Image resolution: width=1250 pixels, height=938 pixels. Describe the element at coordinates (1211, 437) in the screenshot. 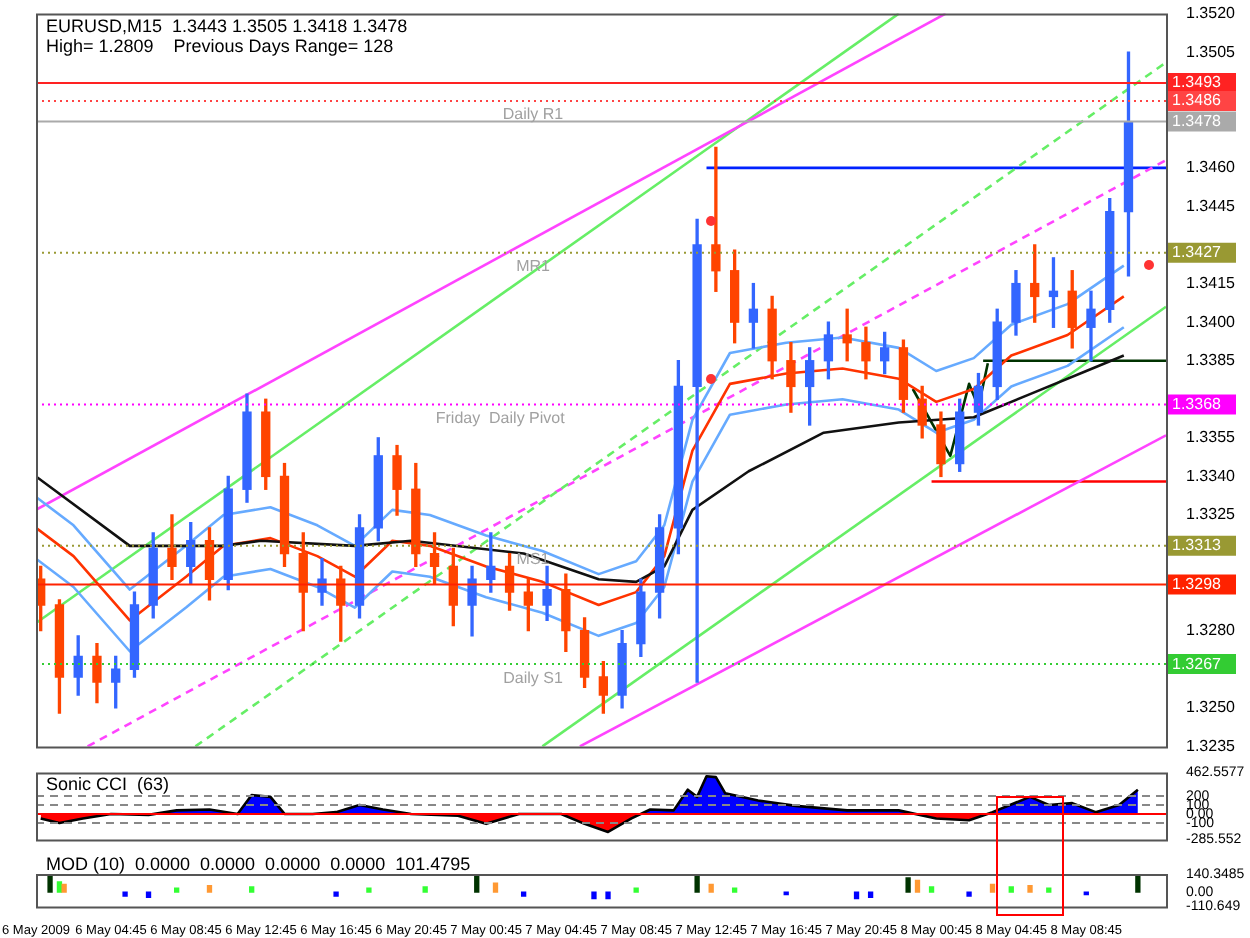

I see `y-tick-label: 1.3355` at that location.